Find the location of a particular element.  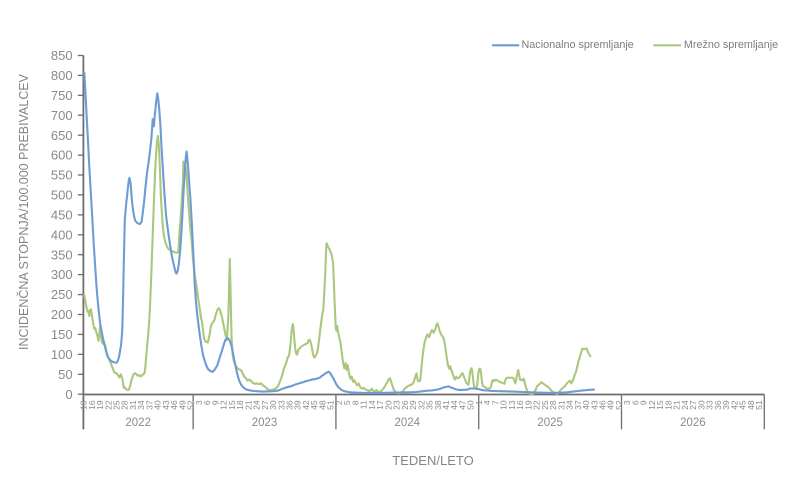

svg-text: 2024 is located at coordinates (408, 423).